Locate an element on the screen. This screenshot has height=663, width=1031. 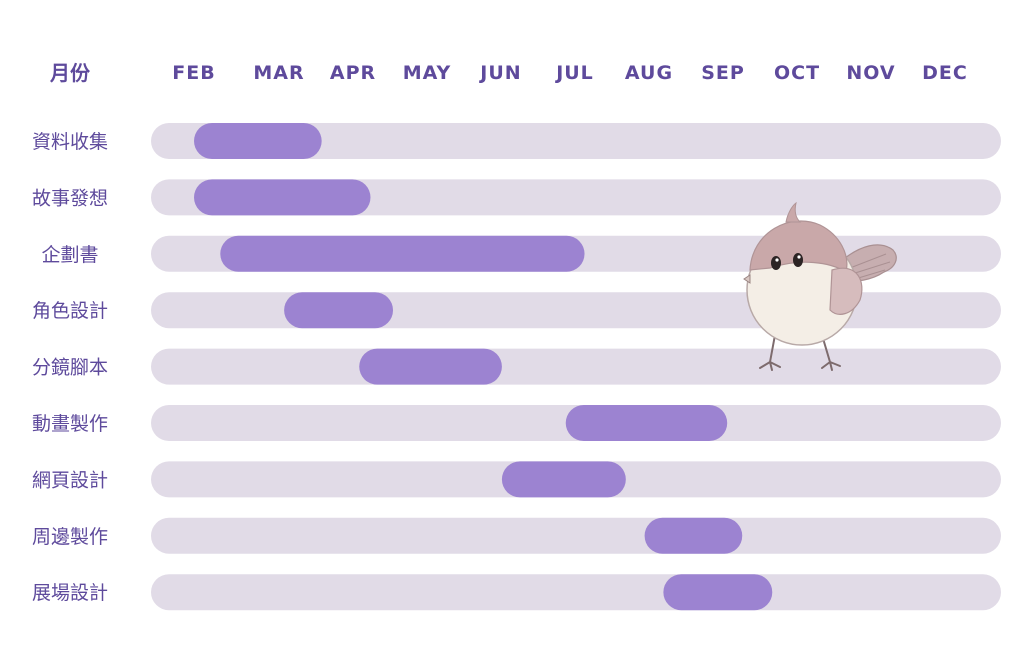
month-label-mar: MAR is located at coordinates (278, 73).